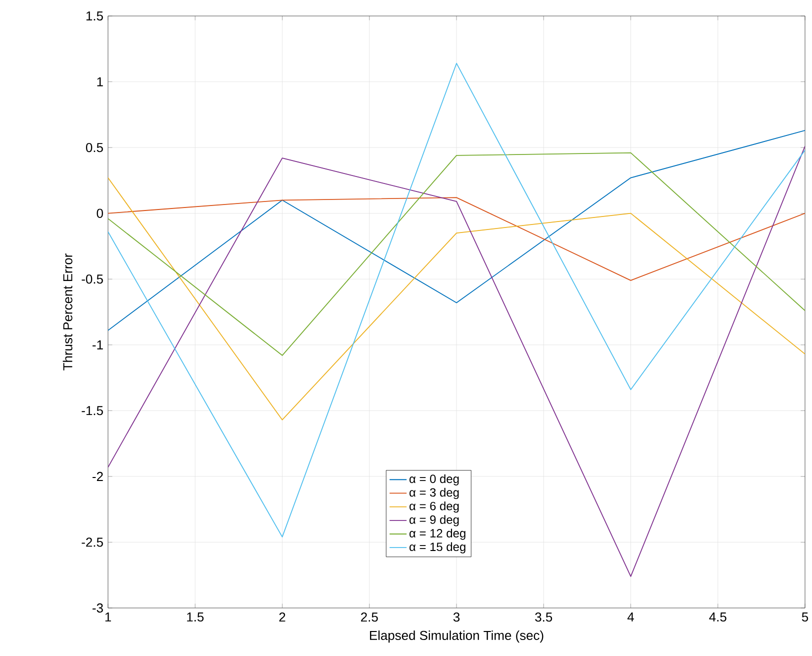  I want to click on y-tick-label: 1, so click(100, 81).